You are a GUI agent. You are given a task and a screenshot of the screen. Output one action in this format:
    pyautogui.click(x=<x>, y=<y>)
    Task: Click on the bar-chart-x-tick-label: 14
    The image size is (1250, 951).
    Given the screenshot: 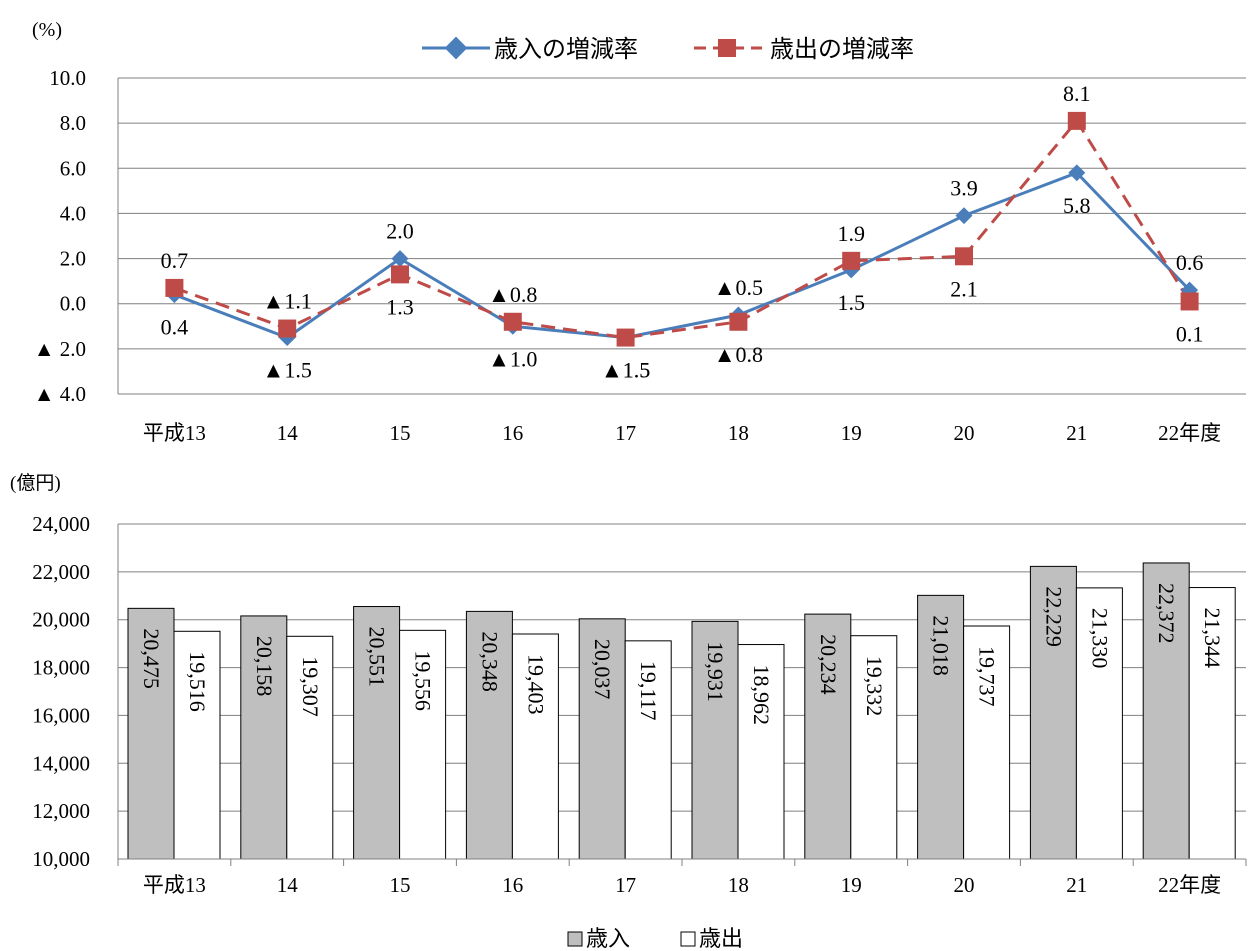 What is the action you would take?
    pyautogui.click(x=288, y=885)
    